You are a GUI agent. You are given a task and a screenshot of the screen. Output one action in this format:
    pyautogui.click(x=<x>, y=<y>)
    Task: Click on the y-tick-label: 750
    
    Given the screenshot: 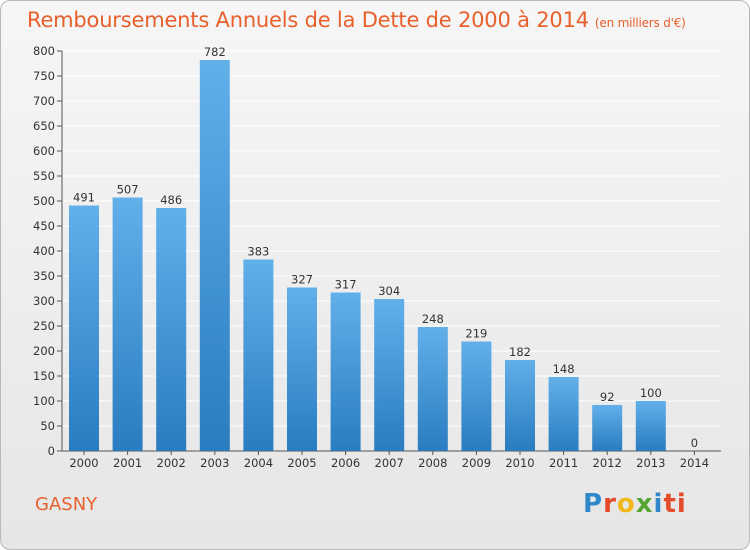 What is the action you would take?
    pyautogui.click(x=44, y=76)
    